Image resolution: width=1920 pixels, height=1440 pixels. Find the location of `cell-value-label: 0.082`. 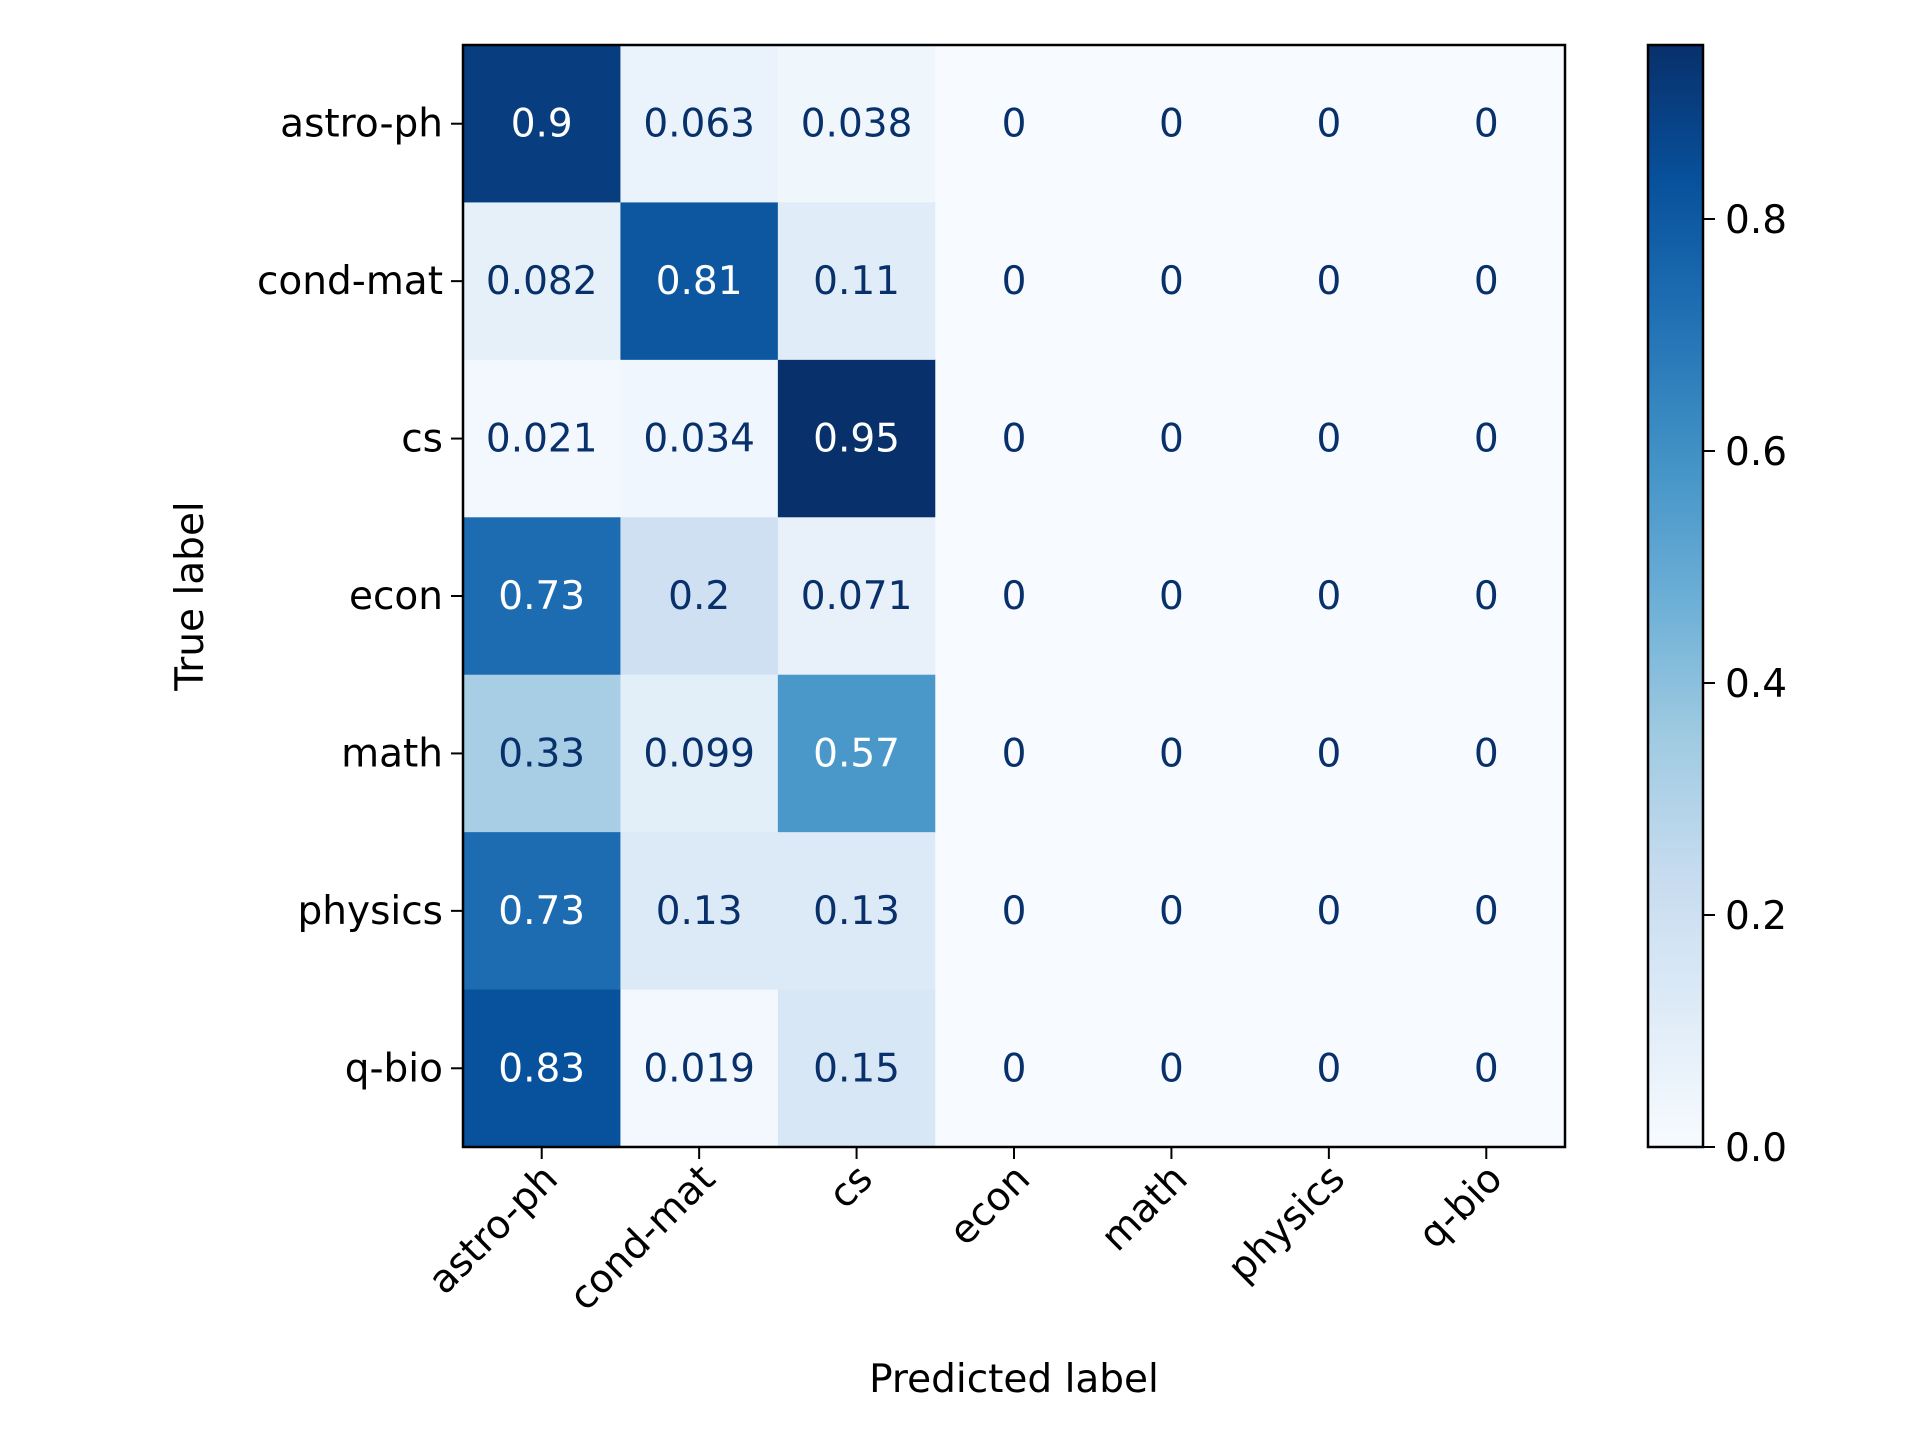

cell-value-label: 0.082 is located at coordinates (542, 281).